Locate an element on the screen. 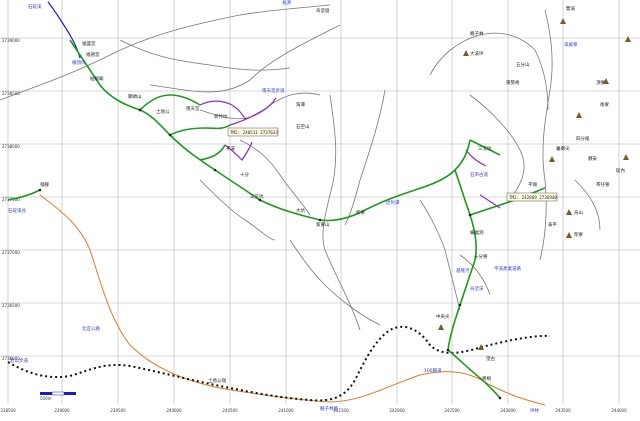 The width and height of the screenshot is (640, 421). y-tick-label: 2737000 is located at coordinates (11, 252).